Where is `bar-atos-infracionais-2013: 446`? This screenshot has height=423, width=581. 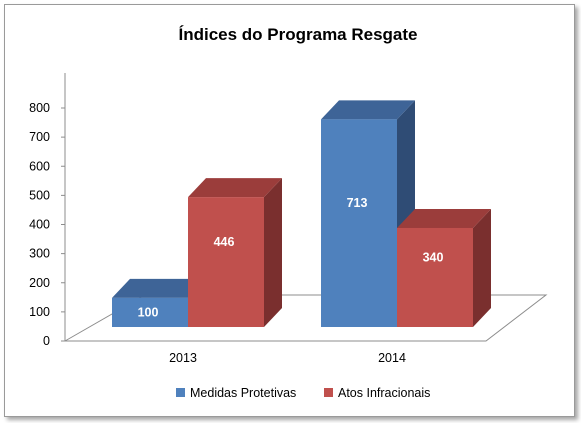
bar-atos-infracionais-2013: 446 is located at coordinates (235, 252).